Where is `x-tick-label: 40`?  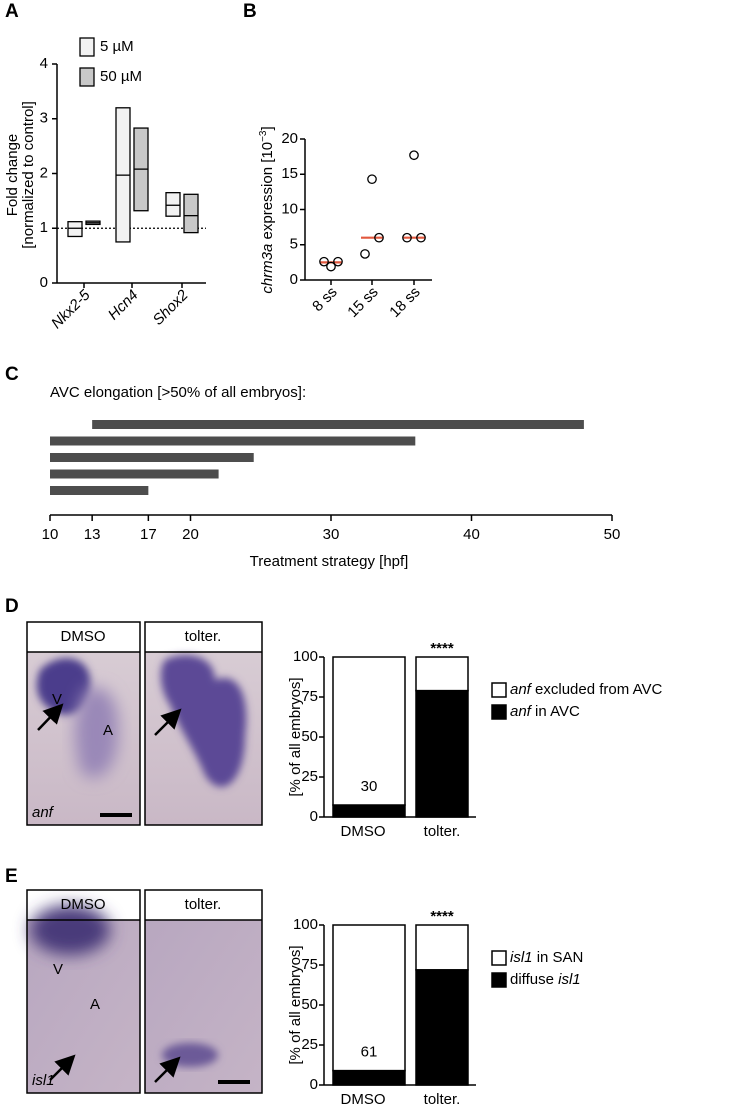 x-tick-label: 40 is located at coordinates (471, 534).